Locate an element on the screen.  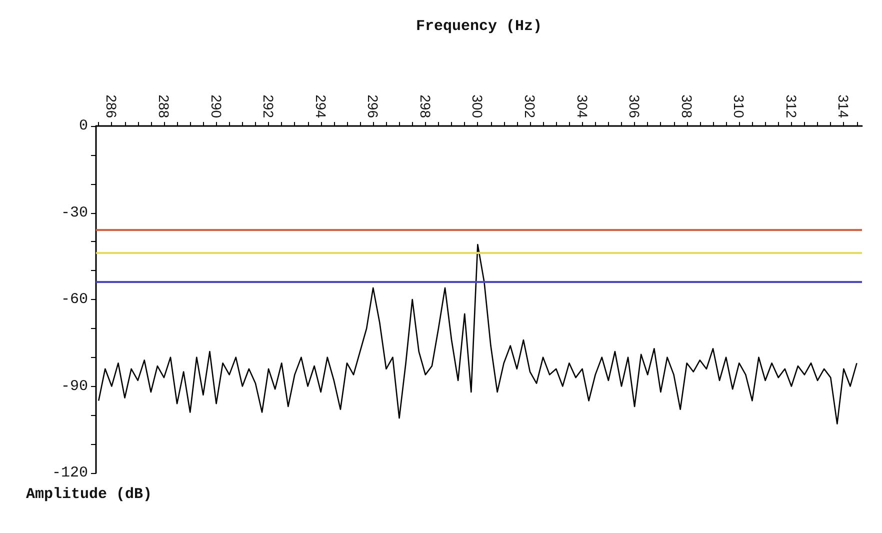
x-tick-label: 306 is located at coordinates (634, 106).